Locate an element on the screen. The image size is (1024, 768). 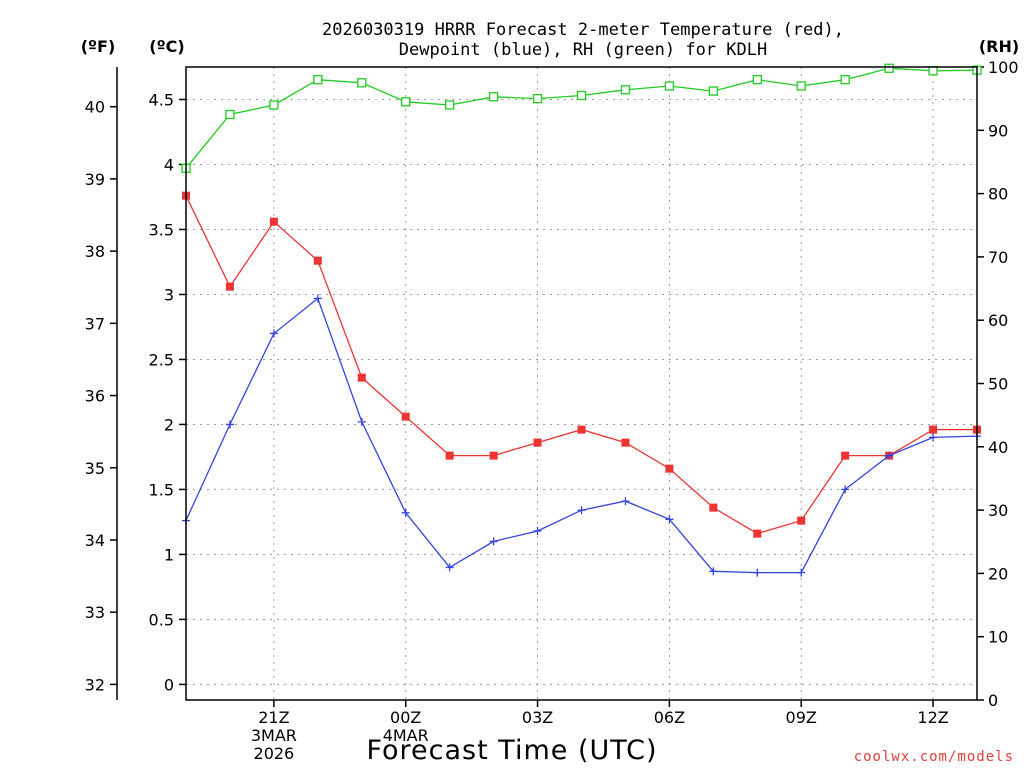
celsius-tick-label: 1 is located at coordinates (169, 554).